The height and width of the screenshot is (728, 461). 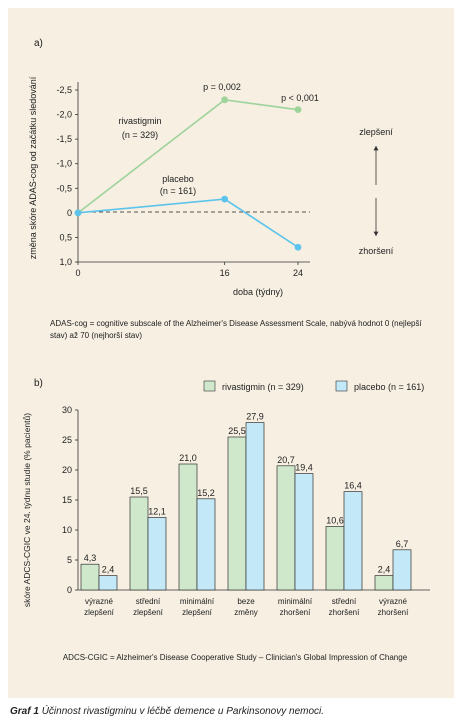 I want to click on annotation-p-24: p < 0,001, so click(x=300, y=98).